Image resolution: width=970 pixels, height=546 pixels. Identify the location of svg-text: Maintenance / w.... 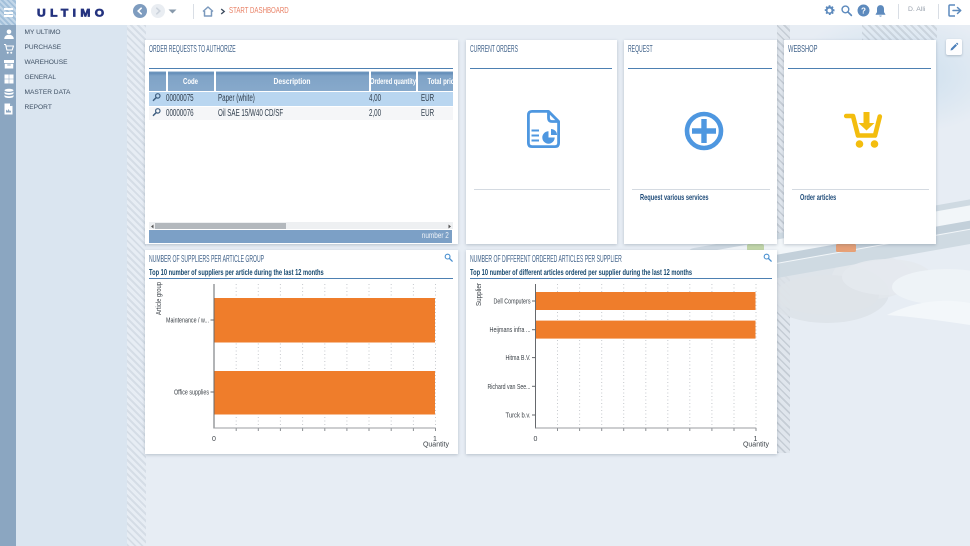
(187, 320).